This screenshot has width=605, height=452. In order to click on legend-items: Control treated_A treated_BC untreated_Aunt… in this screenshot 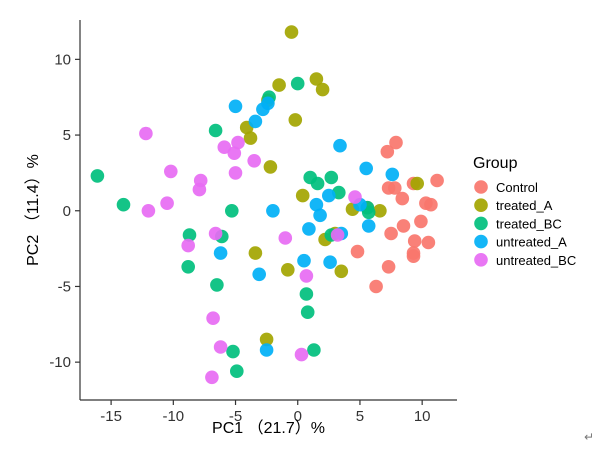, I will do `click(525, 224)`.